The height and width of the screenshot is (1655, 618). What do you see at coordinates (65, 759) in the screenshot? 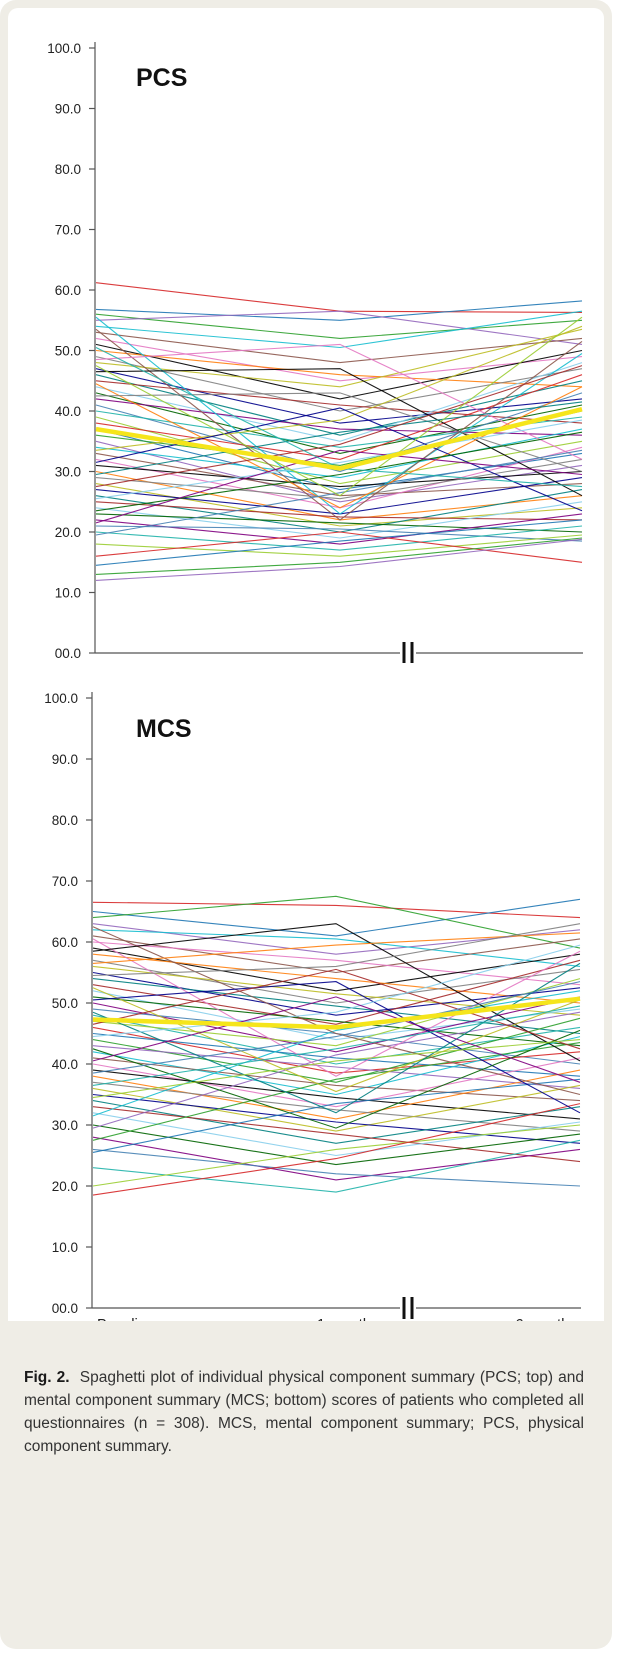
I see `mcs-y-tick-label: 90.0` at bounding box center [65, 759].